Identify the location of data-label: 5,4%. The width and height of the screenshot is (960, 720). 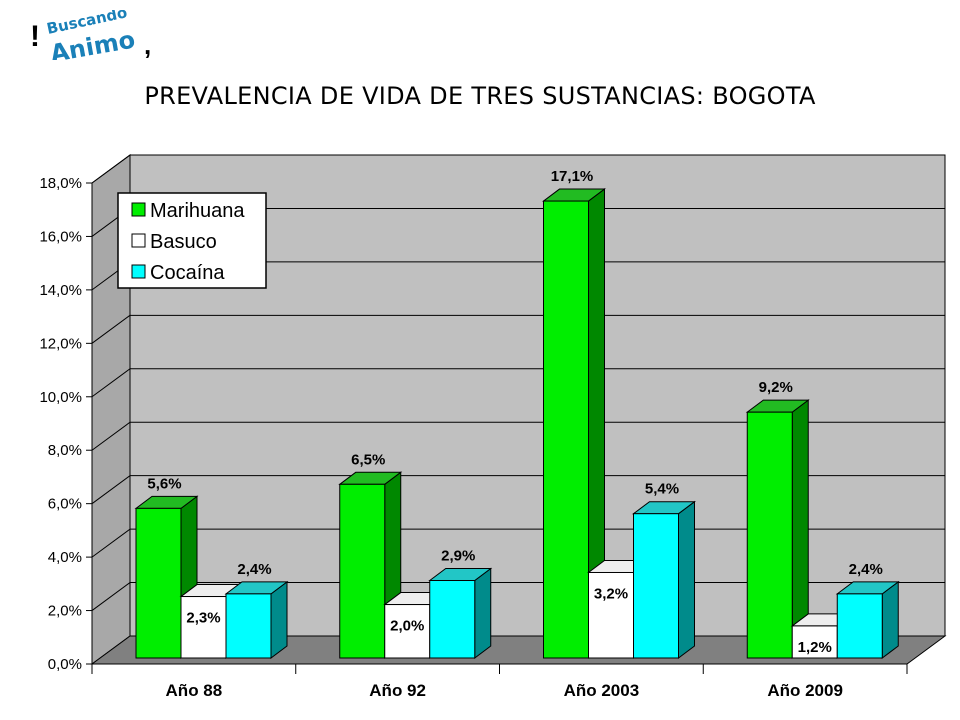
(662, 489).